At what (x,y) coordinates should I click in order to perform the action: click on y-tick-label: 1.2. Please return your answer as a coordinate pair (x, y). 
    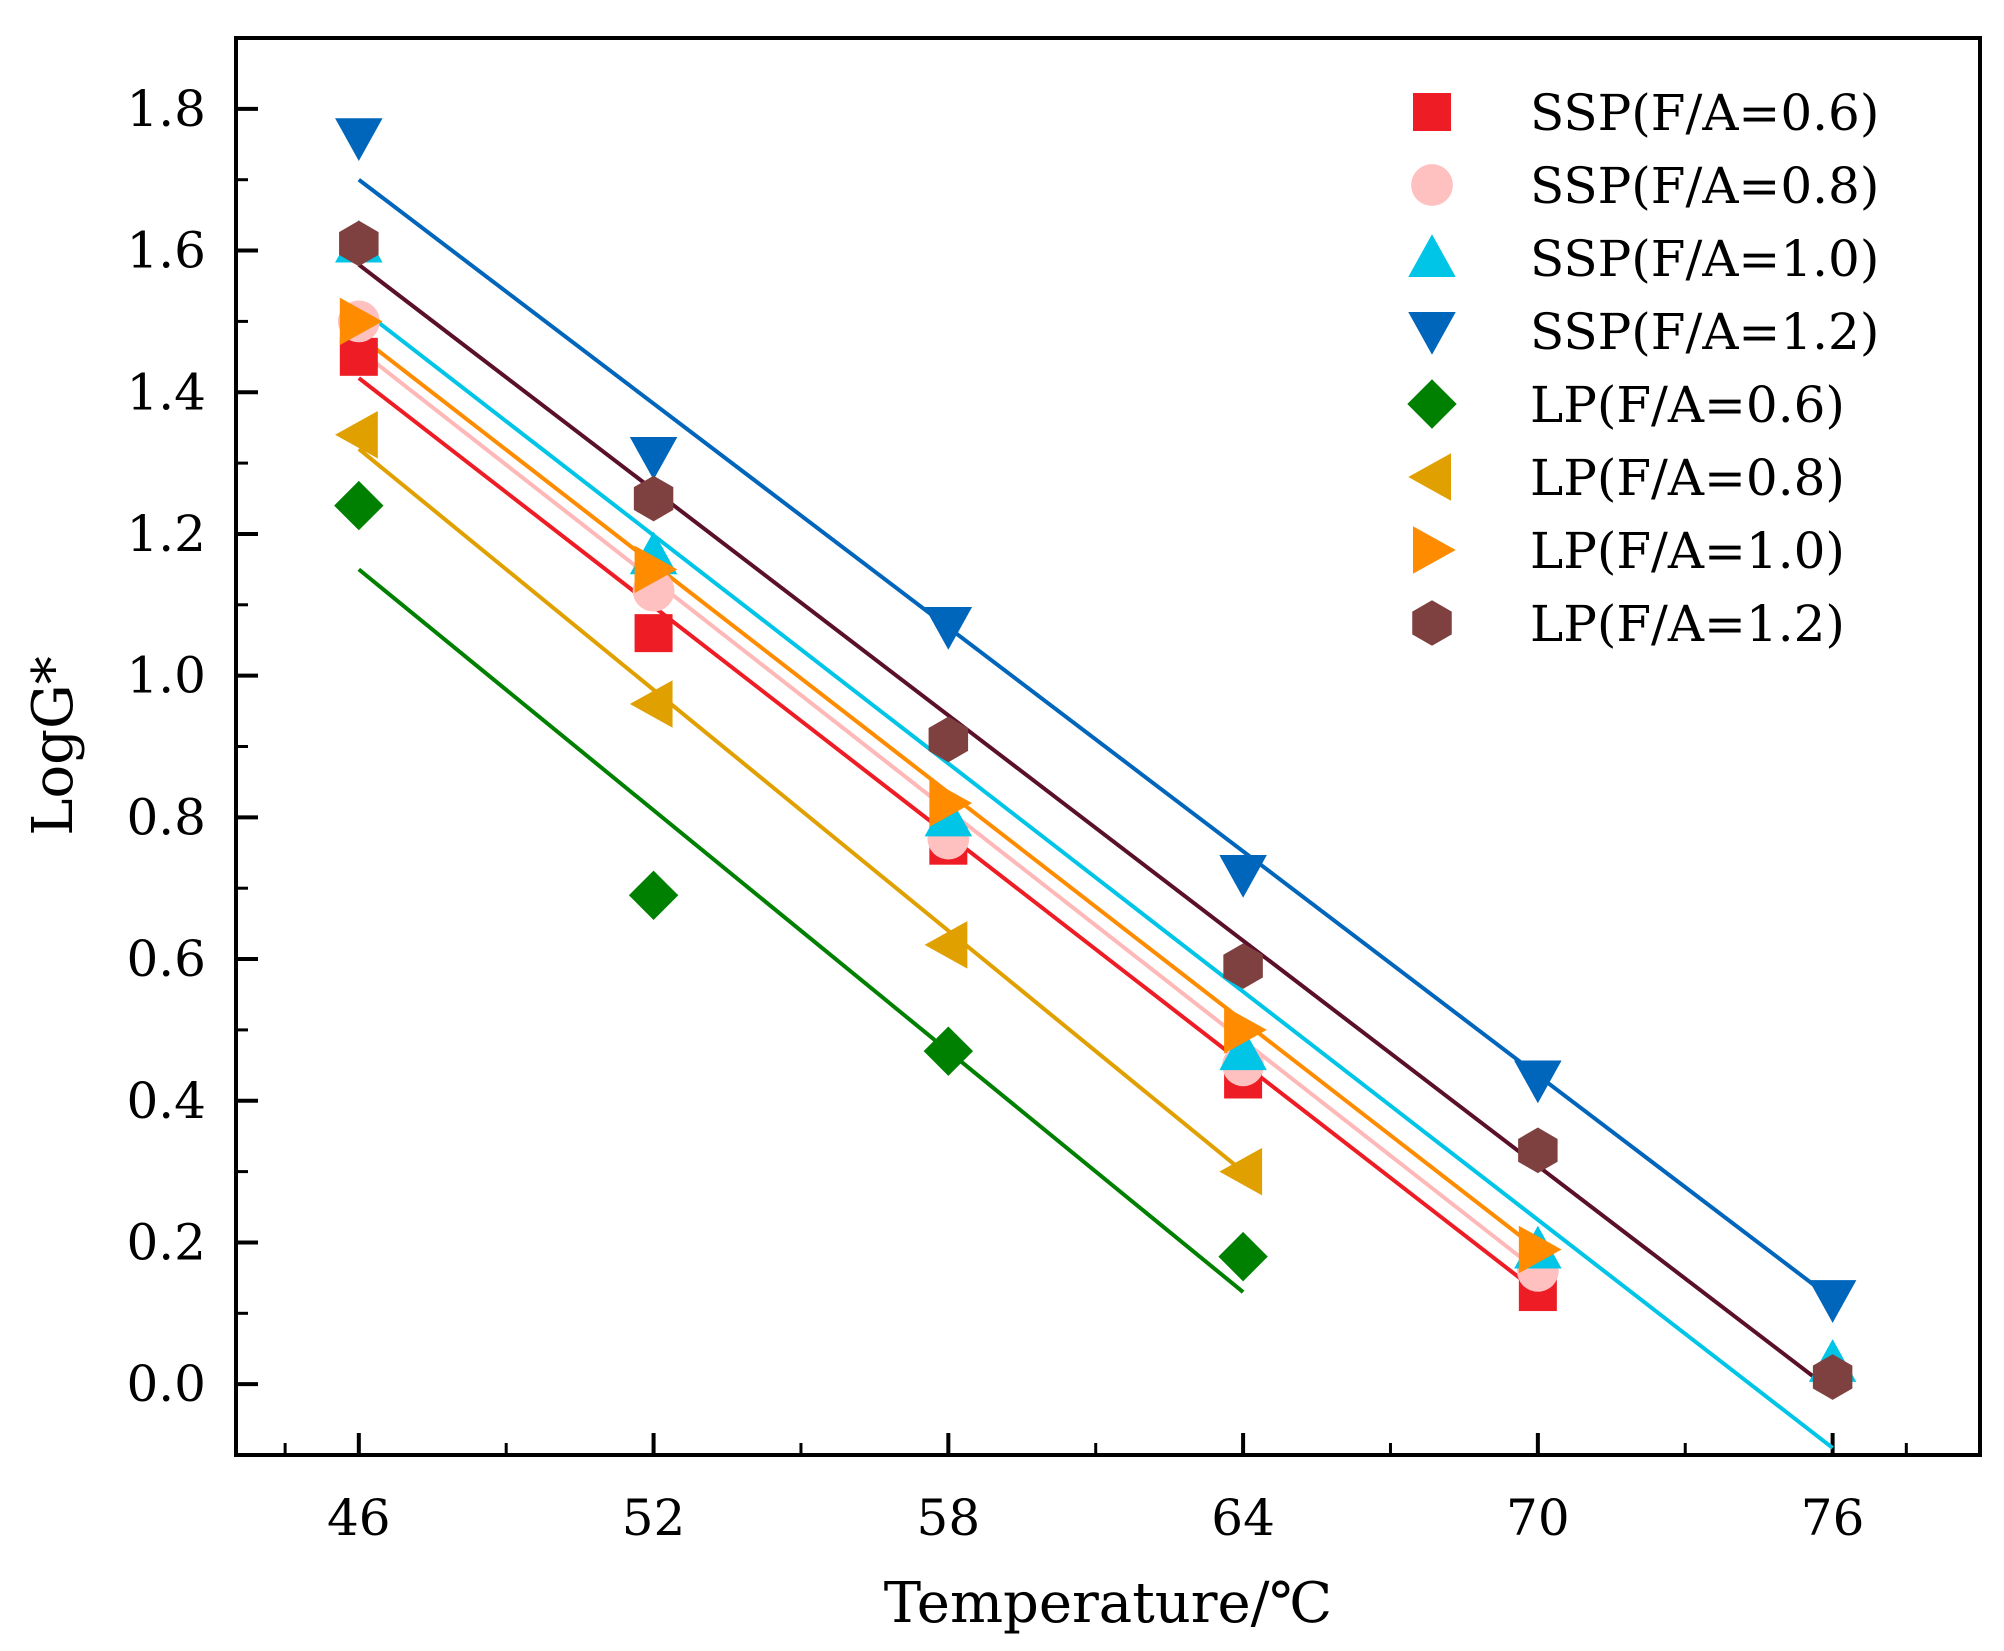
    Looking at the image, I should click on (166, 534).